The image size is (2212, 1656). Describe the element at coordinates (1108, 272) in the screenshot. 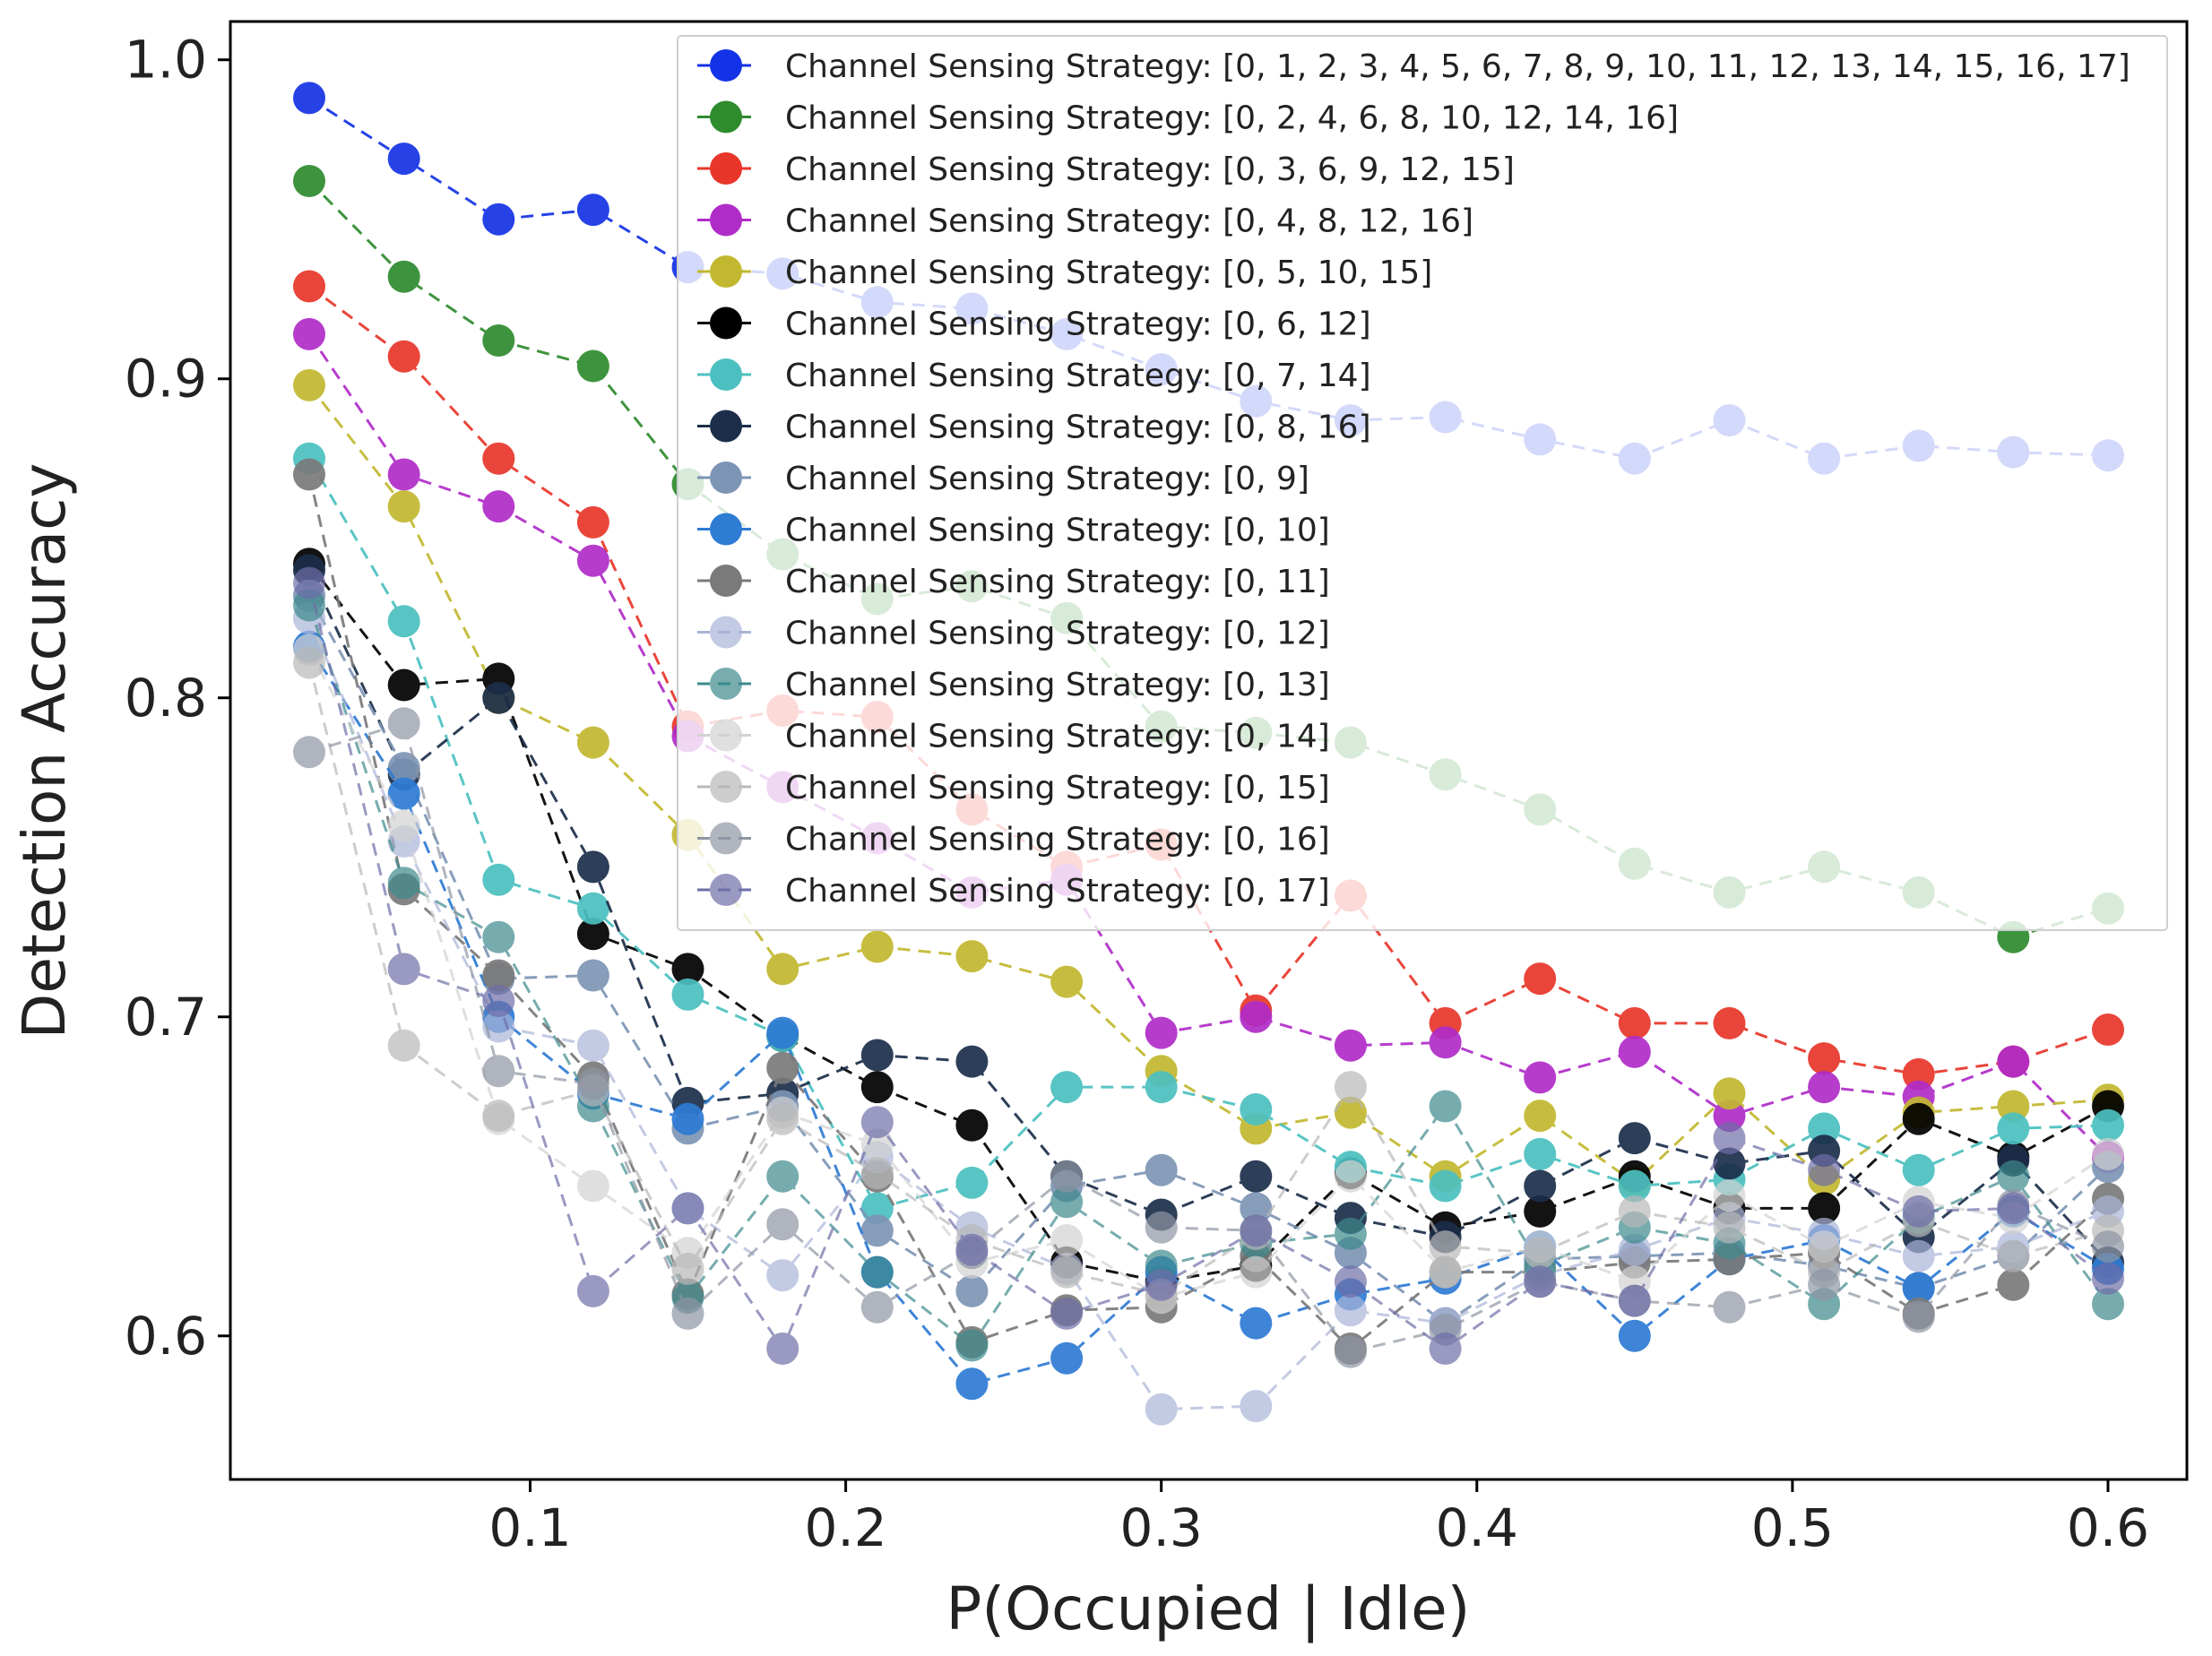

I see `legend-label: Channel Sensing Strategy: [0, 5, 10, 15]` at that location.